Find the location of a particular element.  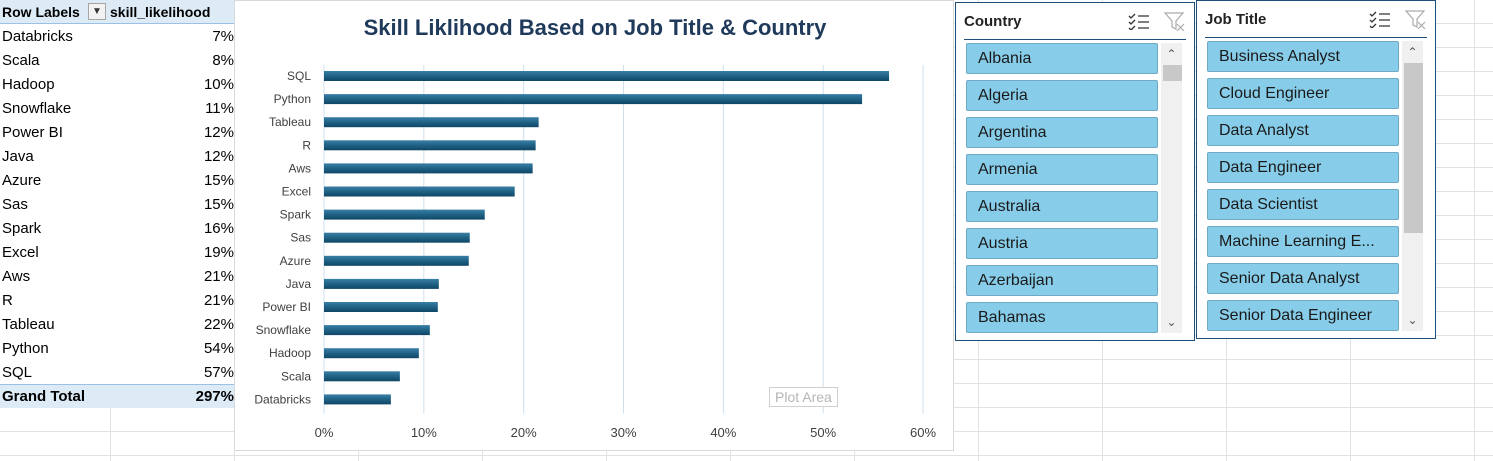

slicer-item: Business Analyst is located at coordinates (1303, 56).